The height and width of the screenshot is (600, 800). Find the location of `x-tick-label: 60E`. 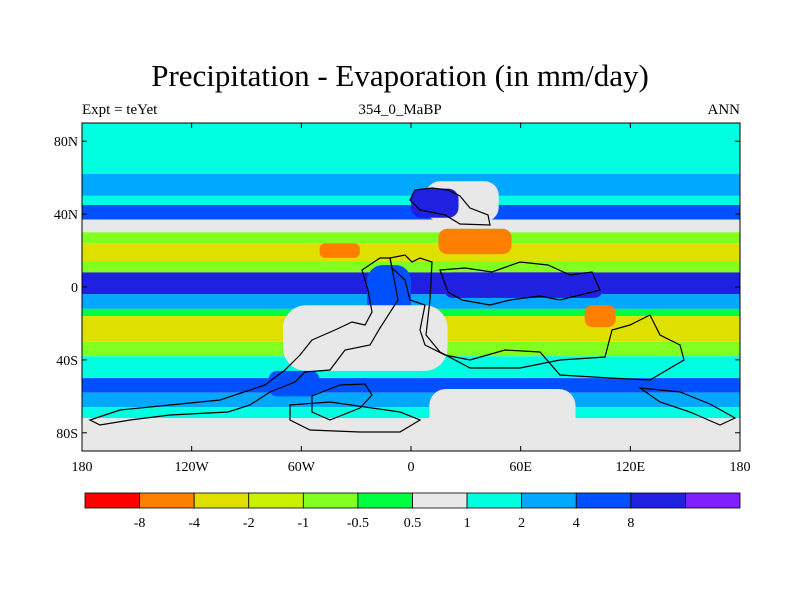

x-tick-label: 60E is located at coordinates (520, 467).